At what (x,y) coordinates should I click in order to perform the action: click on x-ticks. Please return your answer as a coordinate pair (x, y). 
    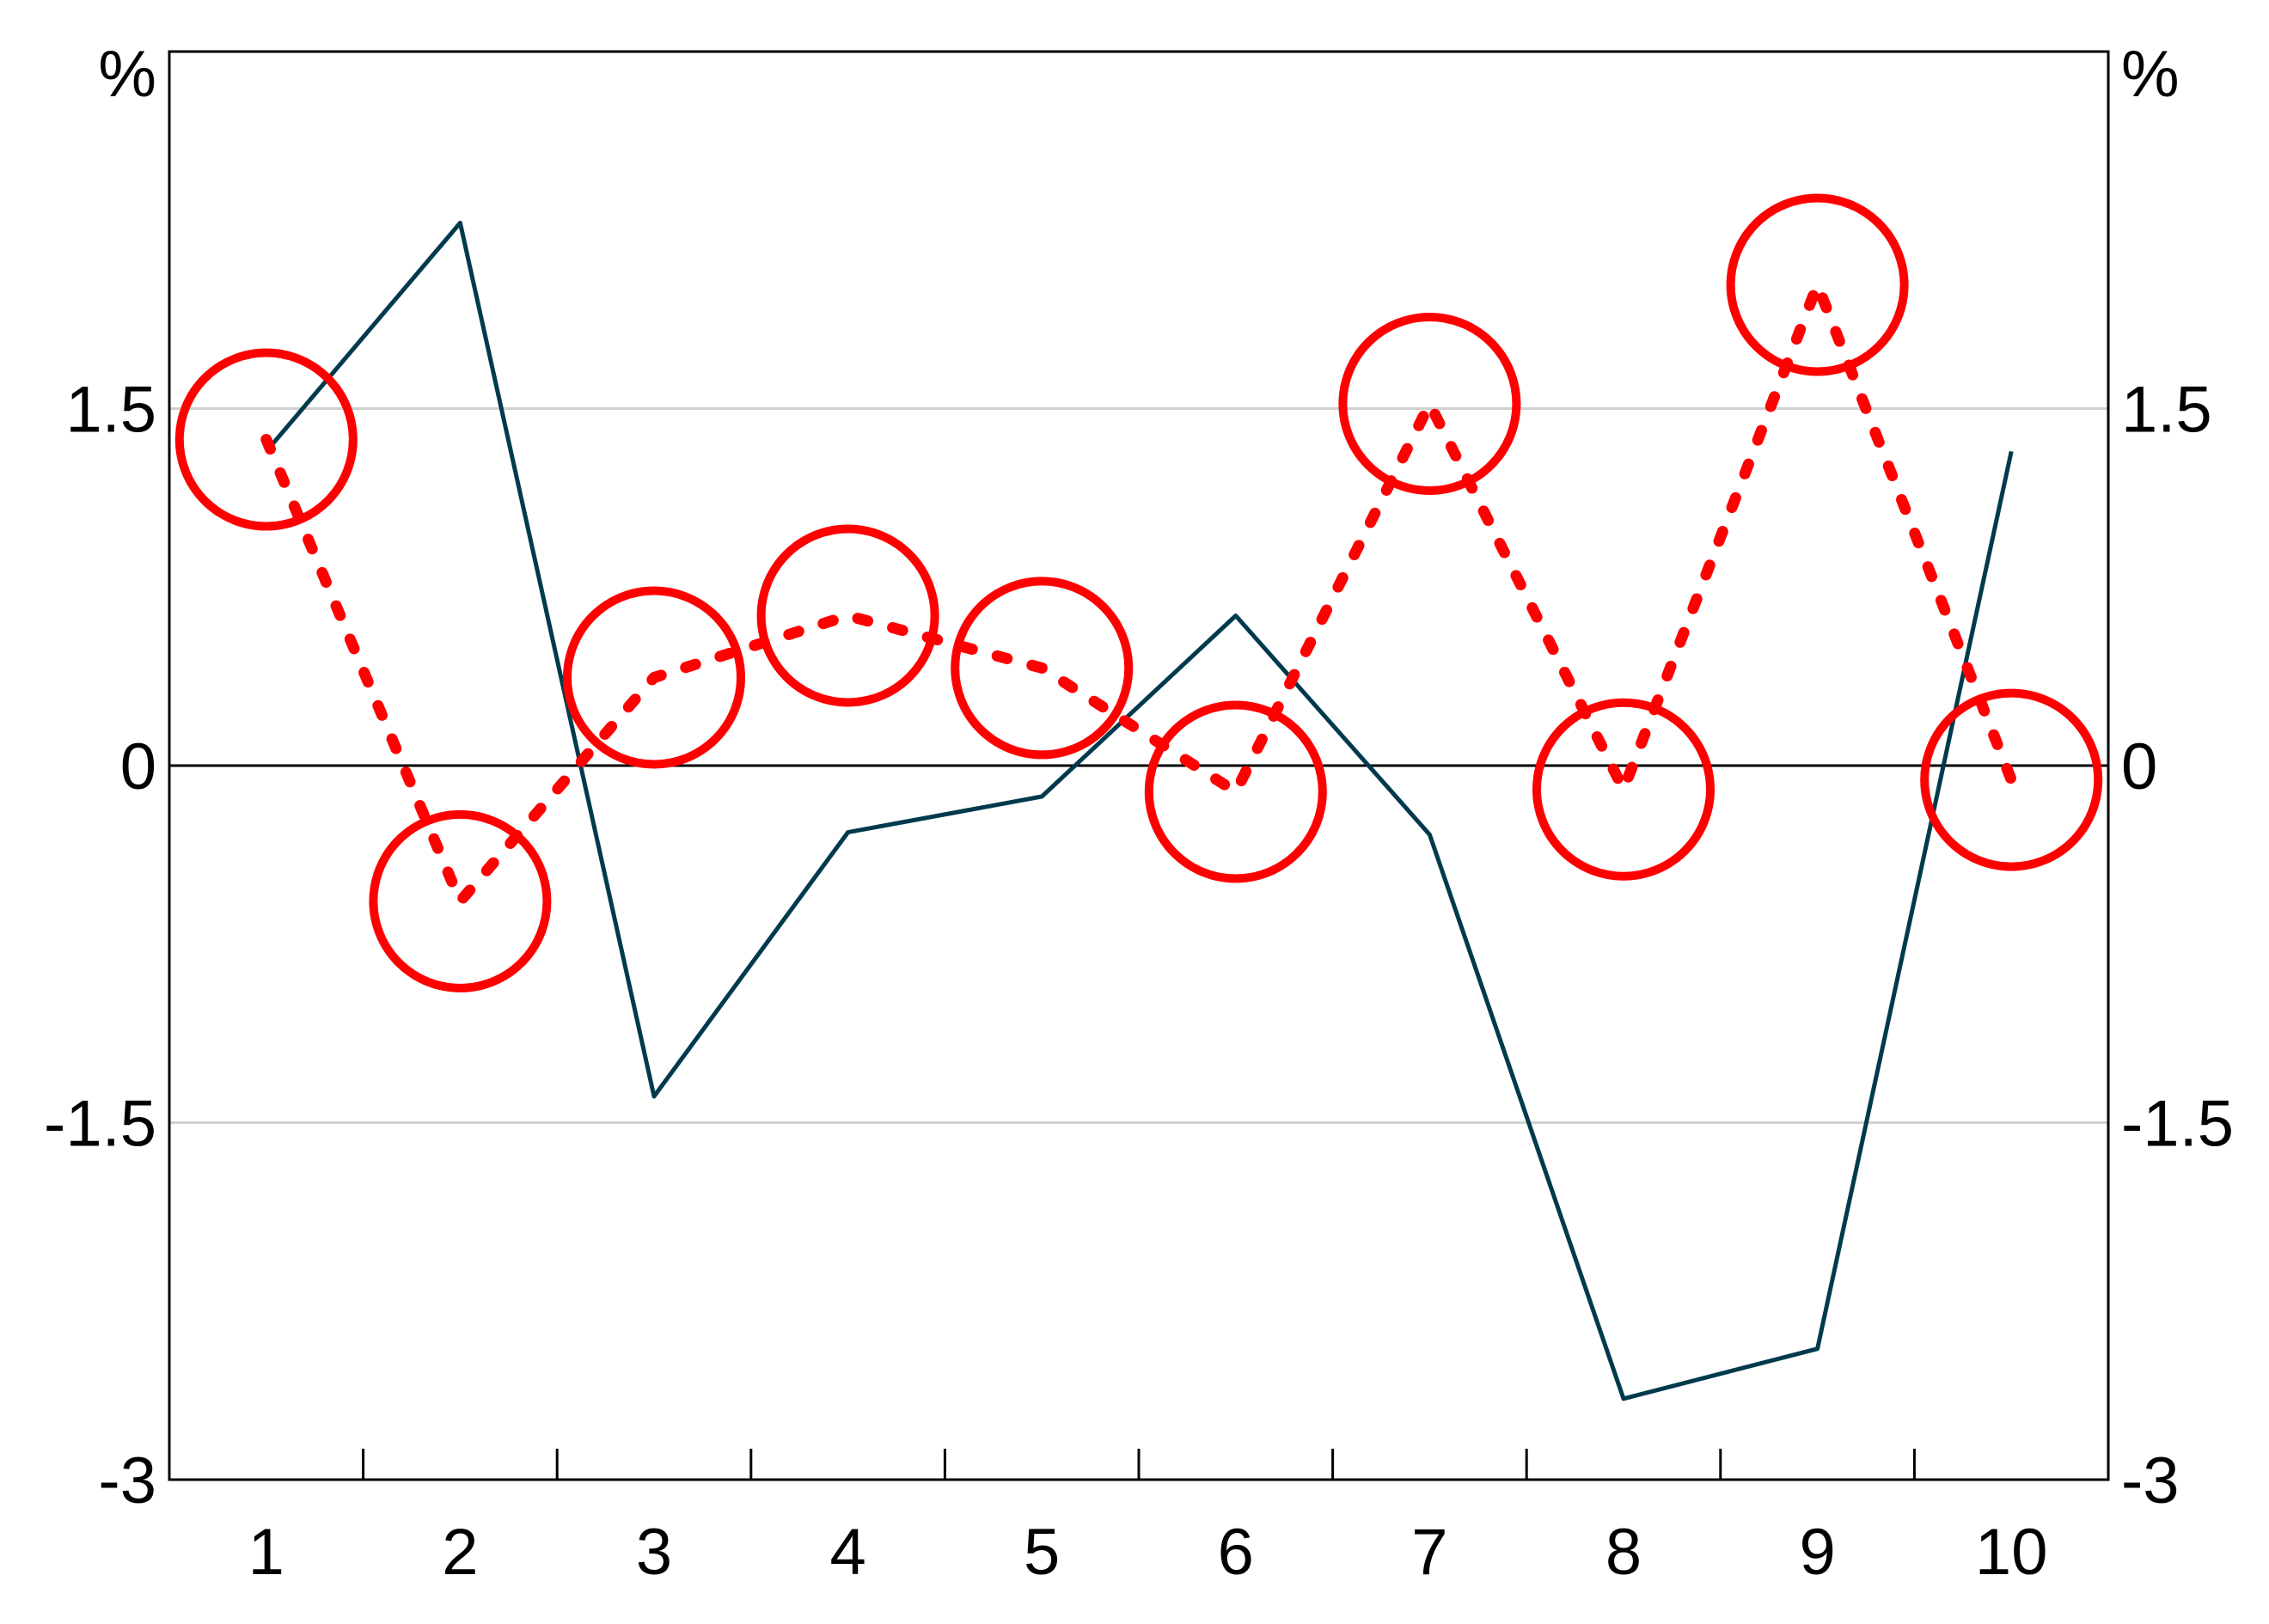
    Looking at the image, I should click on (1139, 1464).